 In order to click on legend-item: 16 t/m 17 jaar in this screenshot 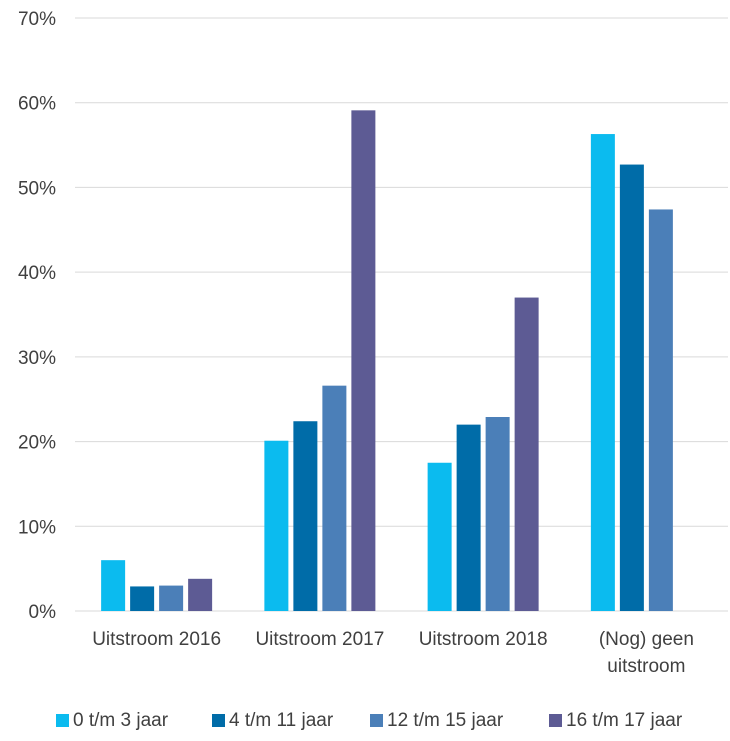, I will do `click(616, 720)`.